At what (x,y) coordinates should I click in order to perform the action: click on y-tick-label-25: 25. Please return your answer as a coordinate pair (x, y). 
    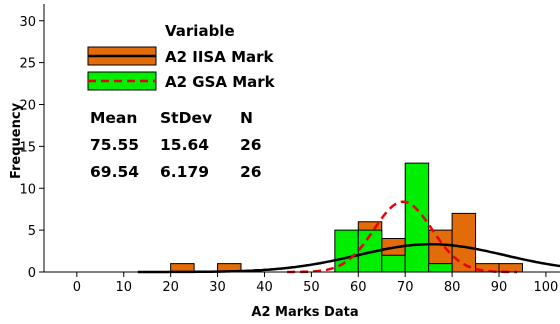
    Looking at the image, I should click on (27, 64).